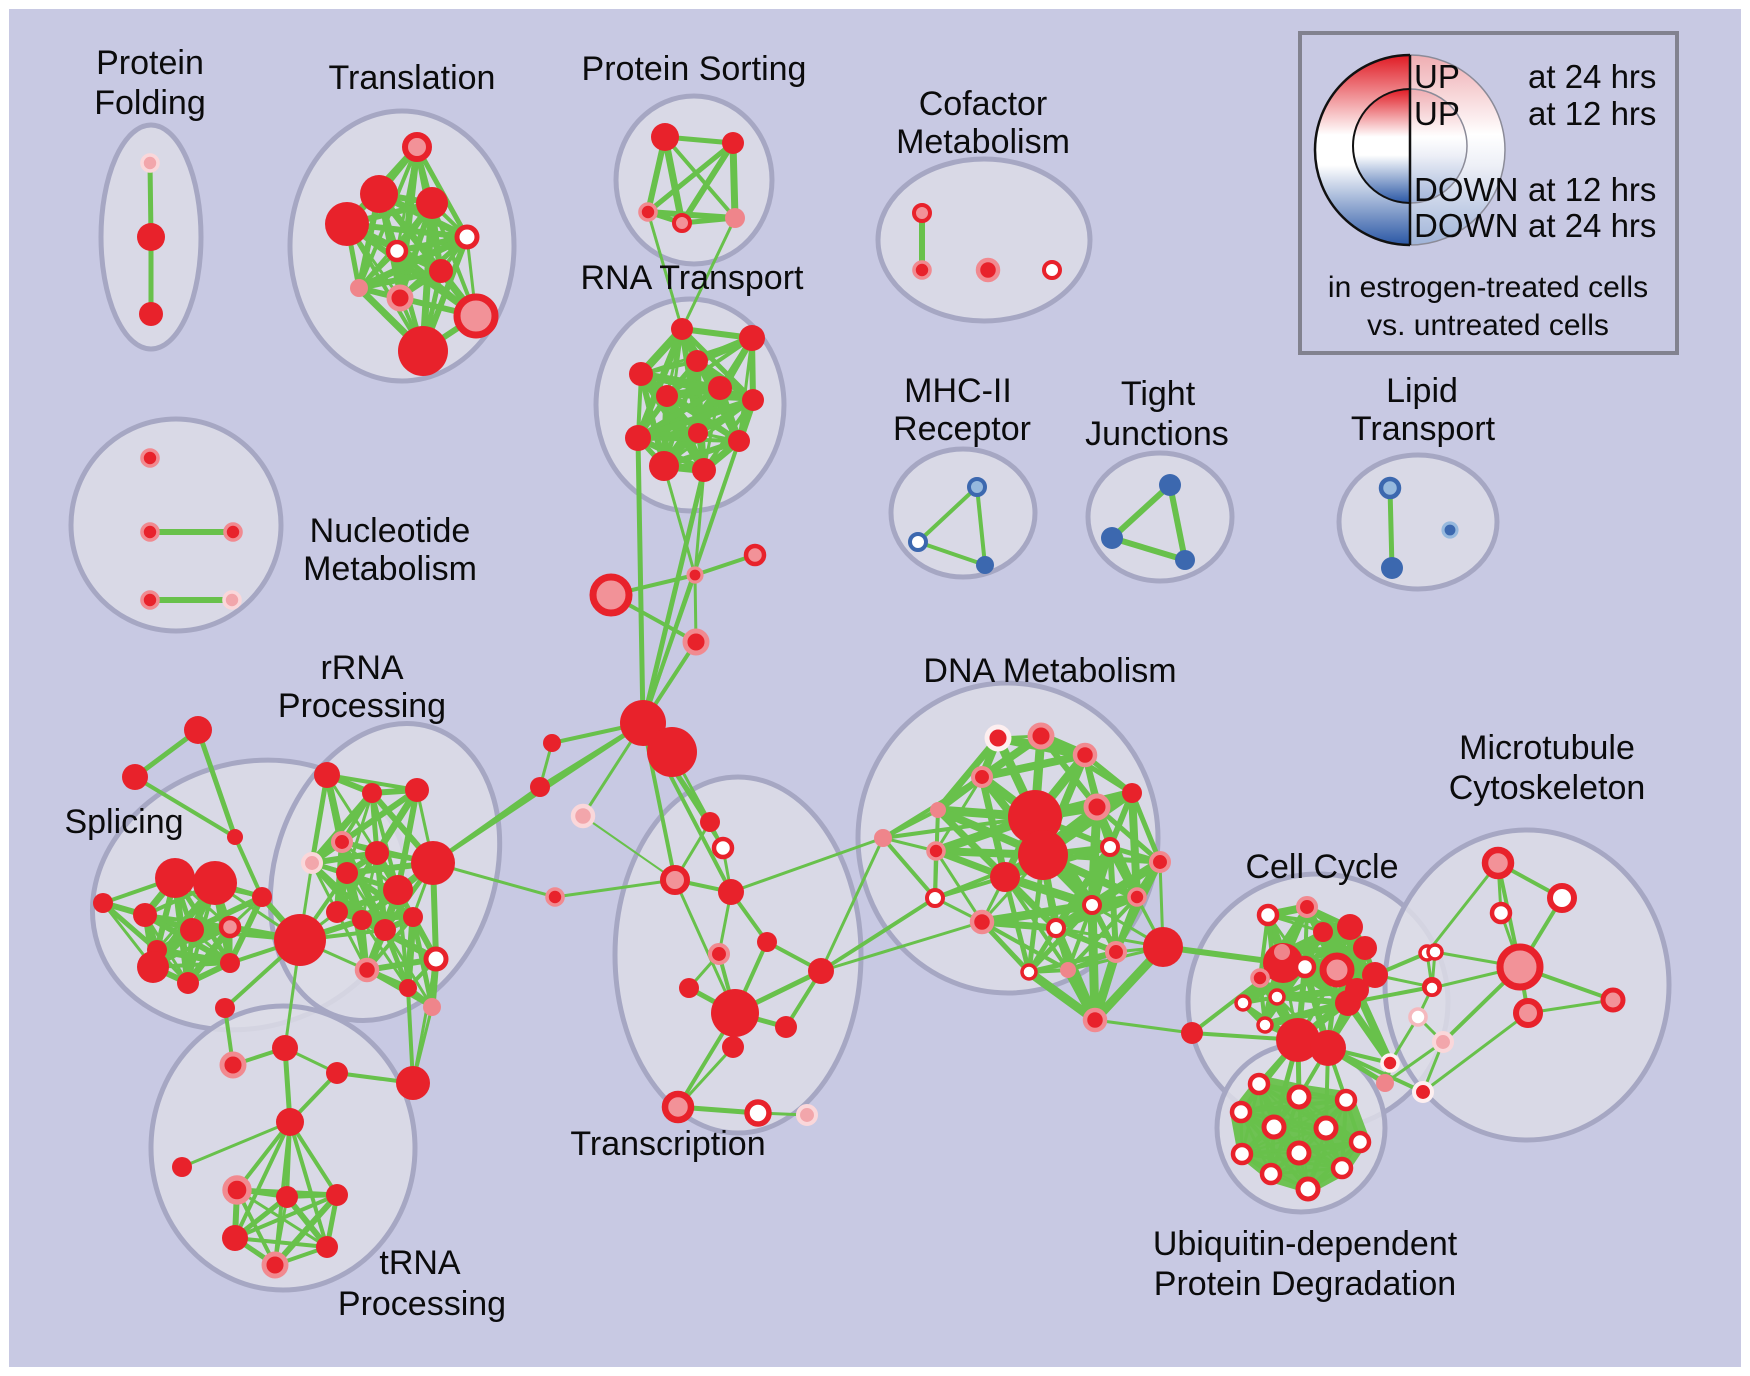 The image size is (1750, 1376). Describe the element at coordinates (1432, 988) in the screenshot. I see `node-mt5` at that location.